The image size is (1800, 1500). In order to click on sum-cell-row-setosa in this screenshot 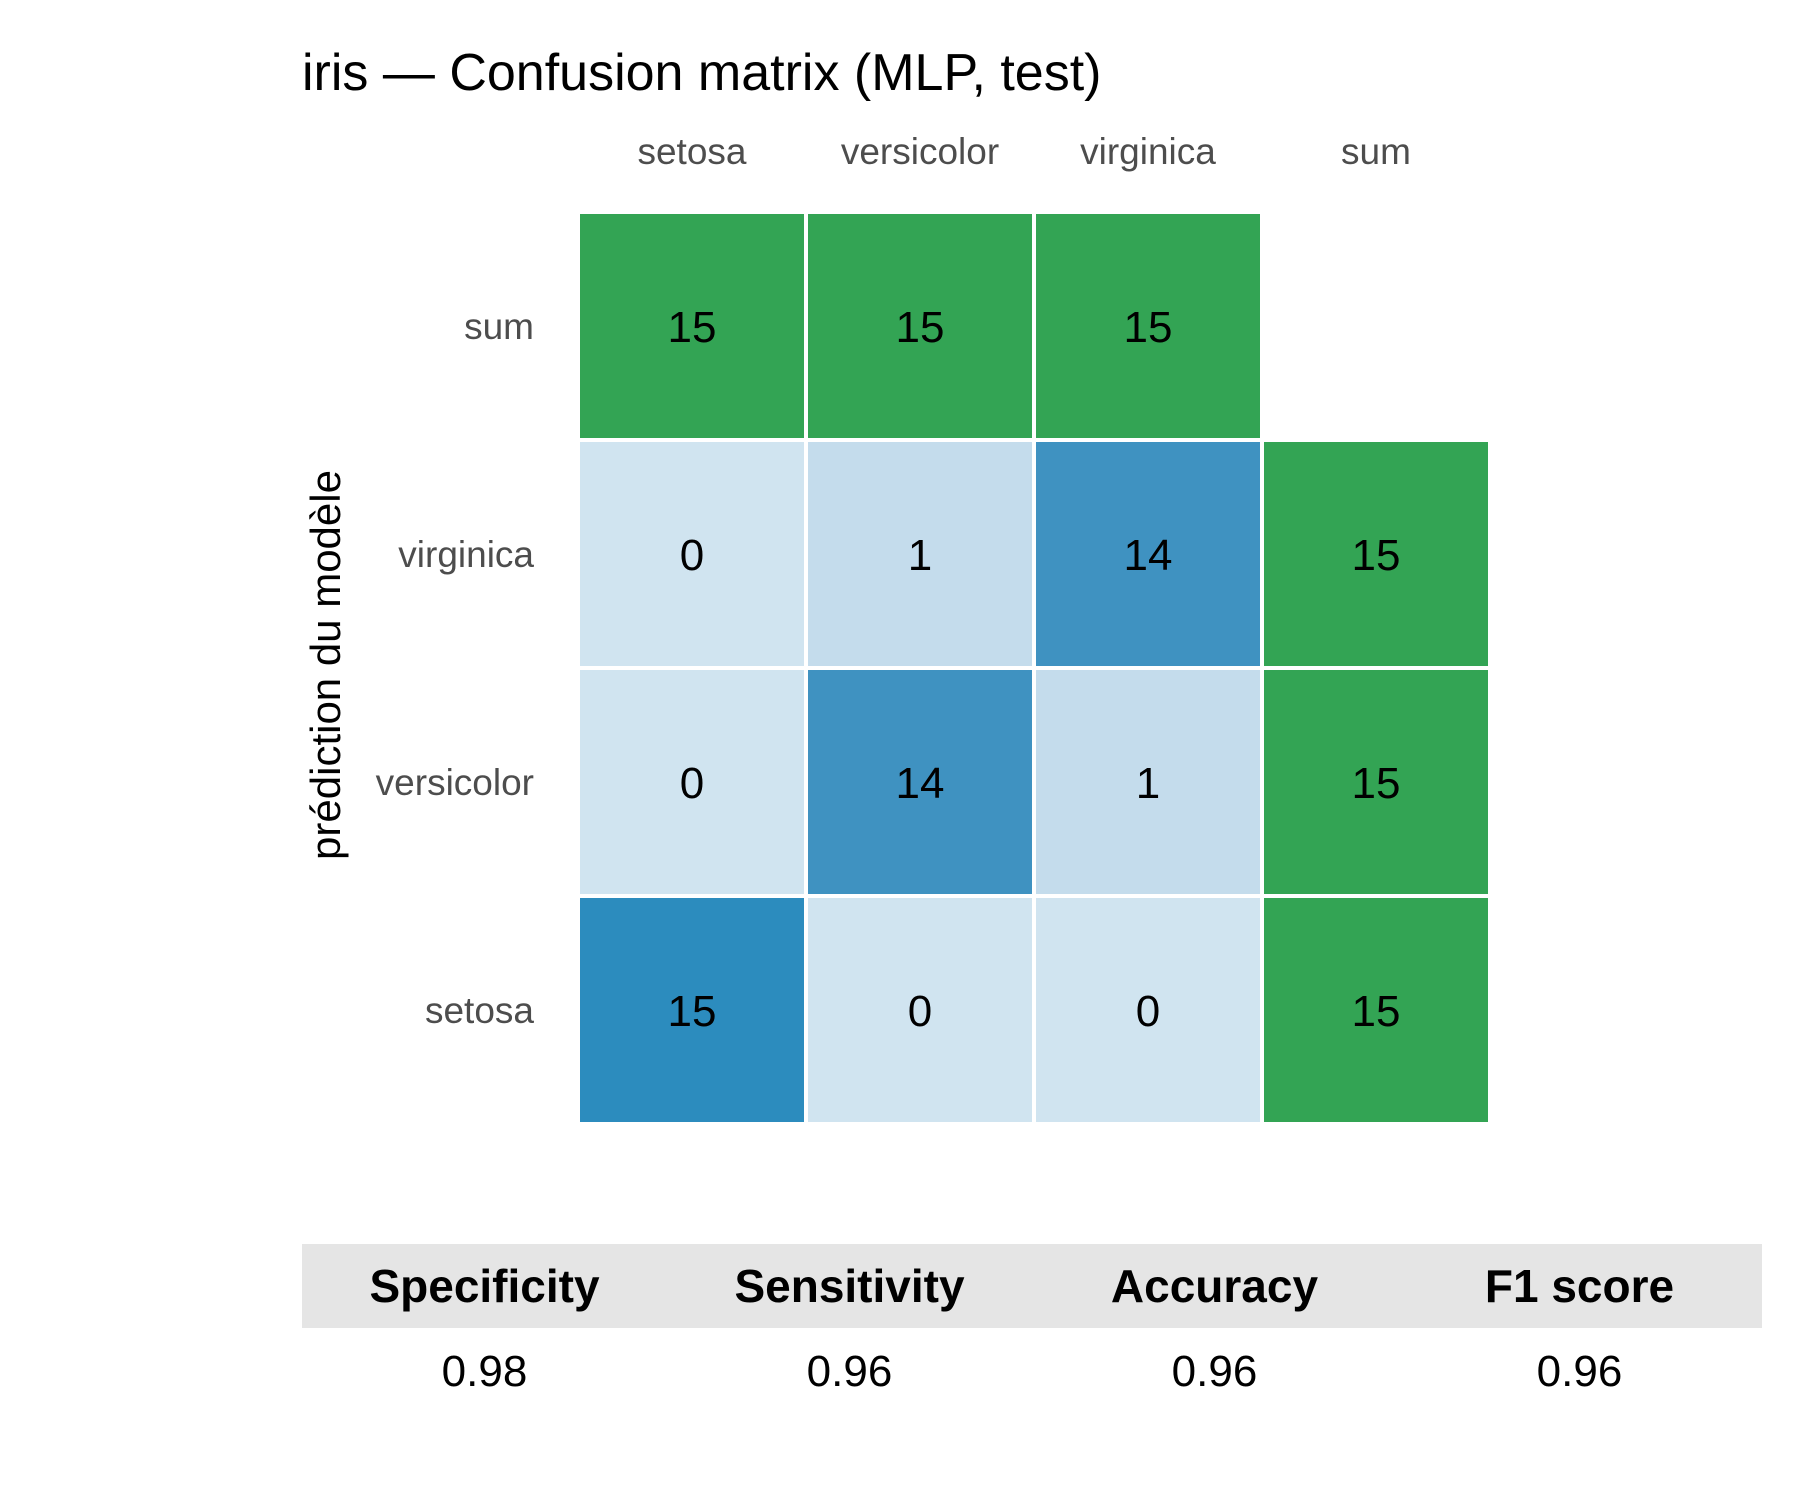, I will do `click(1376, 1010)`.